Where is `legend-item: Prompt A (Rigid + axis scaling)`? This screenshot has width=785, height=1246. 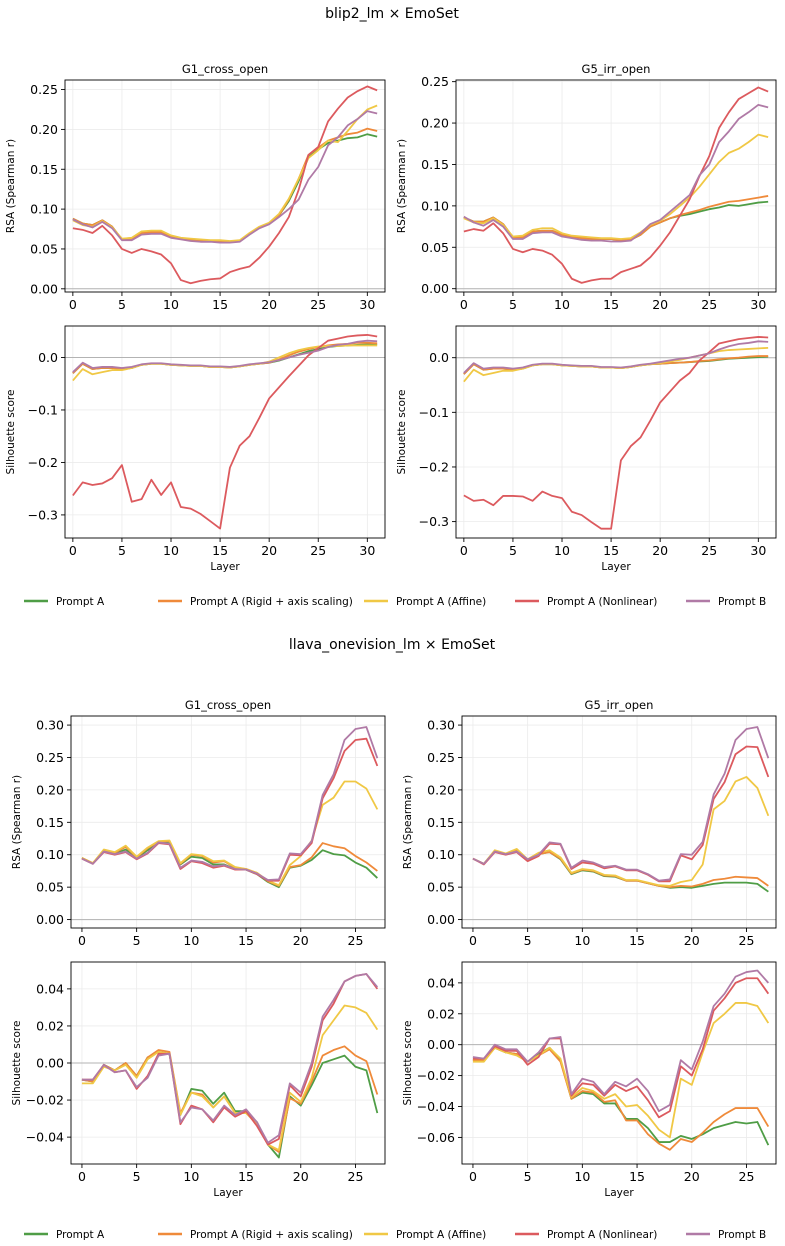 legend-item: Prompt A (Rigid + axis scaling) is located at coordinates (255, 602).